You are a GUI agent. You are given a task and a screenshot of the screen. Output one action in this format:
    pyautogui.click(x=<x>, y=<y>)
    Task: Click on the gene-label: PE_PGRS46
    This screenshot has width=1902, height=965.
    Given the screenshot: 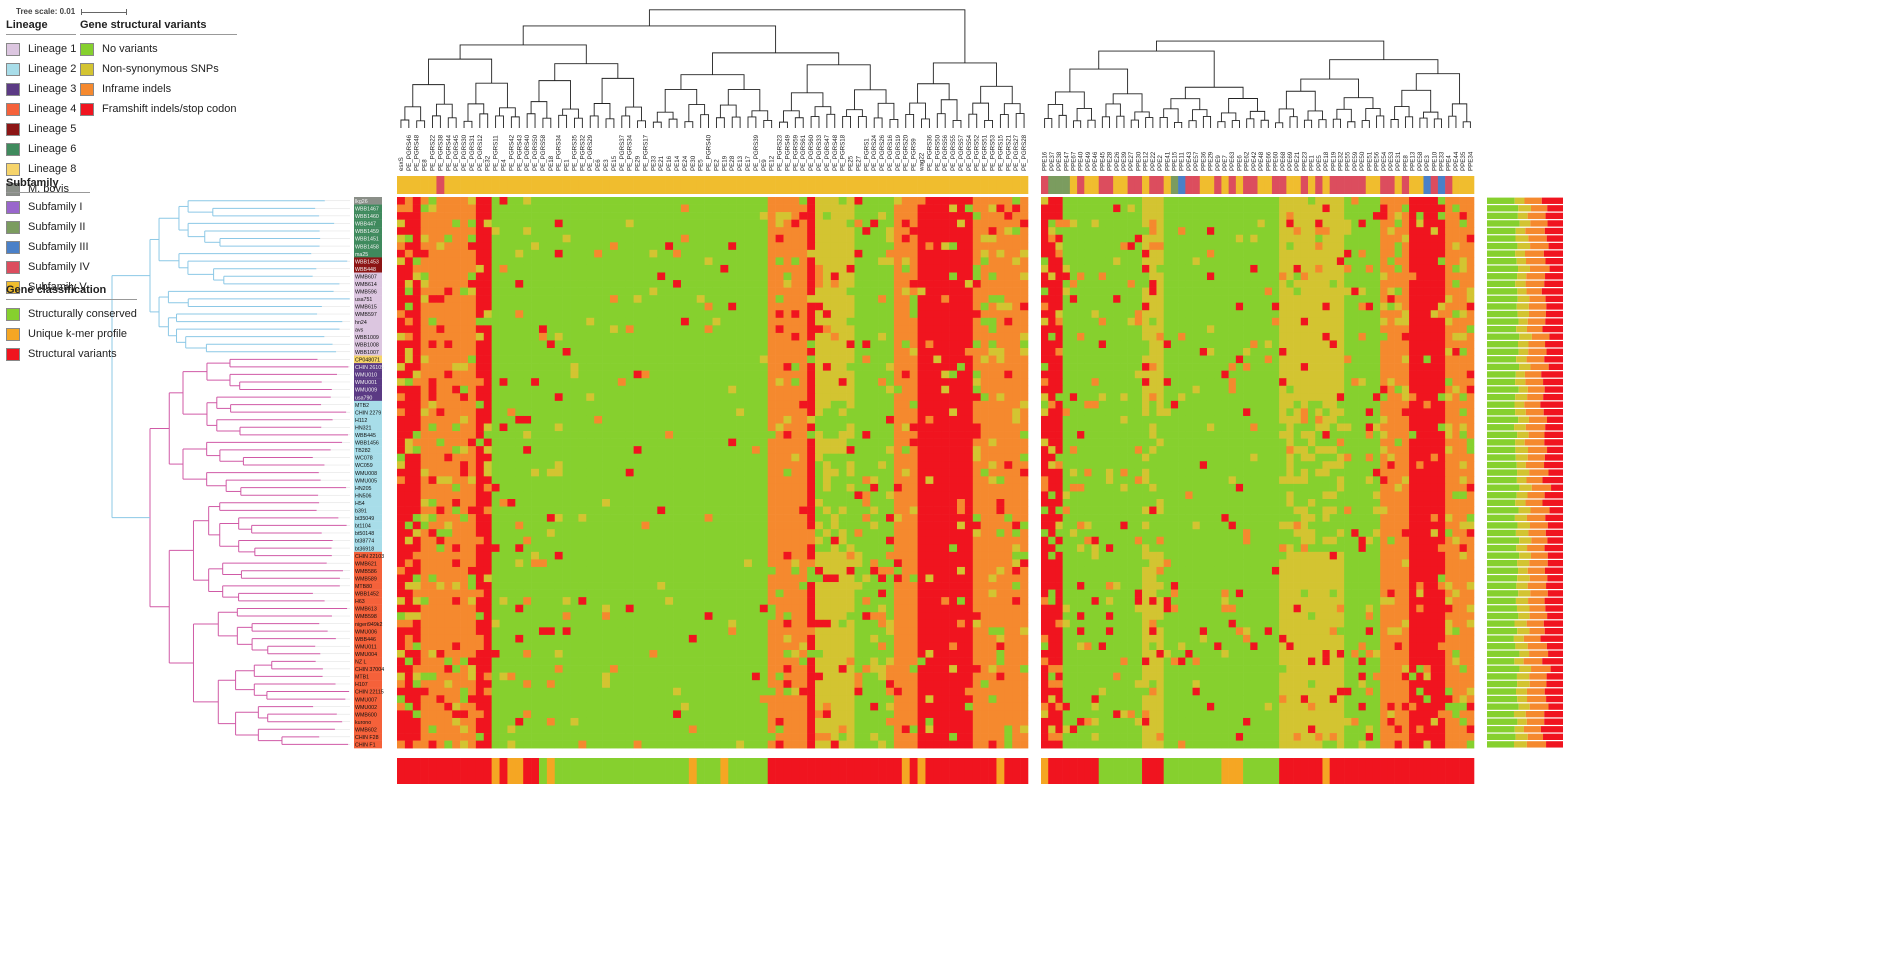 What is the action you would take?
    pyautogui.click(x=409, y=152)
    